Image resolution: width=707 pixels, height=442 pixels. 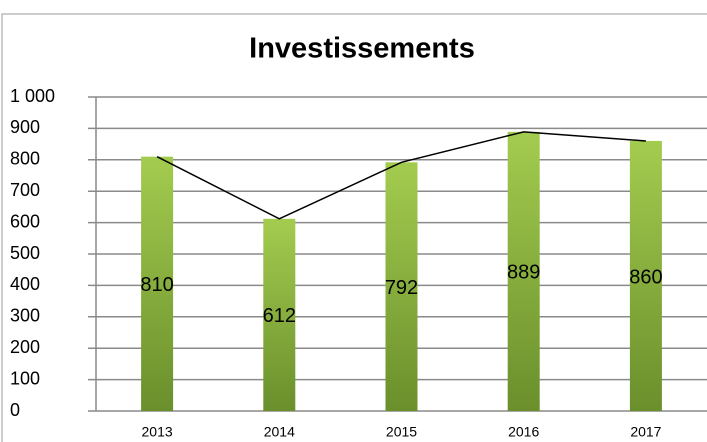 I want to click on y-tick-label: 200, so click(x=25, y=347).